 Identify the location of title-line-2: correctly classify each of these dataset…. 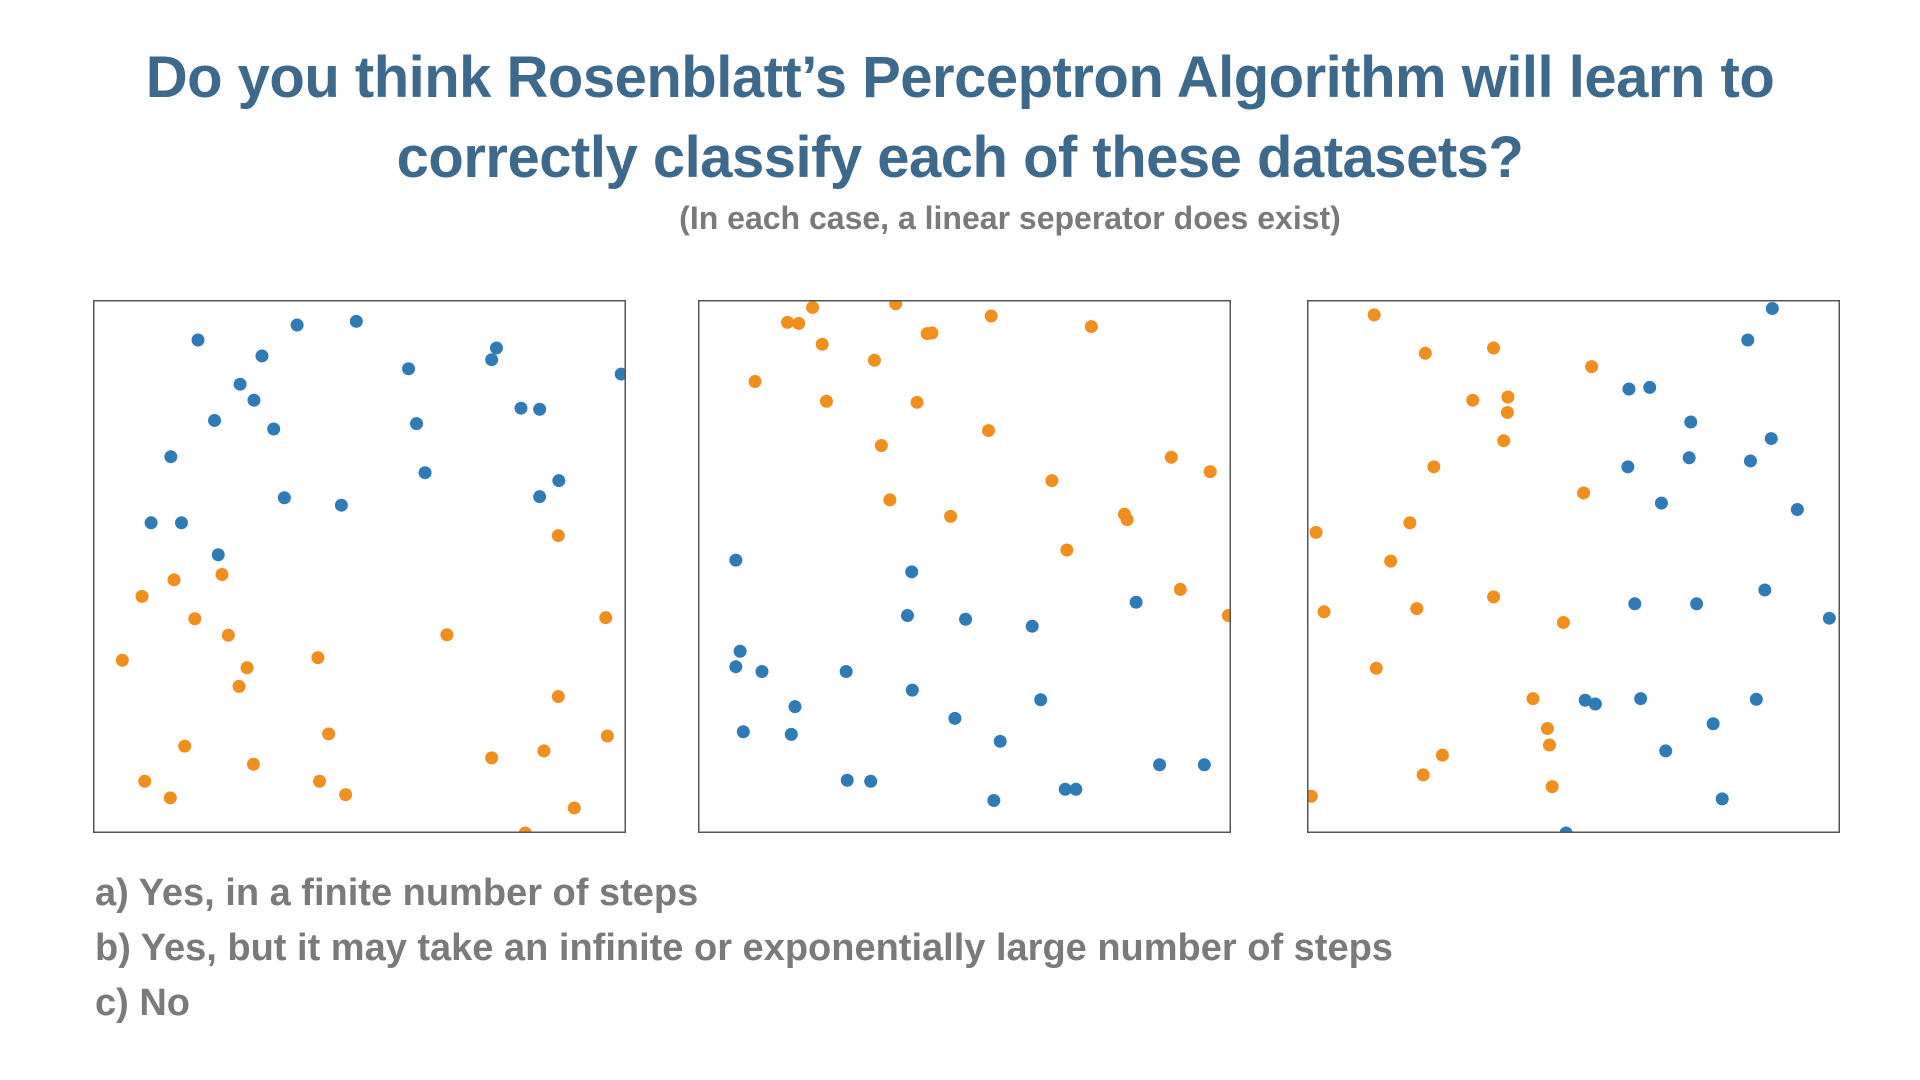
(960, 157).